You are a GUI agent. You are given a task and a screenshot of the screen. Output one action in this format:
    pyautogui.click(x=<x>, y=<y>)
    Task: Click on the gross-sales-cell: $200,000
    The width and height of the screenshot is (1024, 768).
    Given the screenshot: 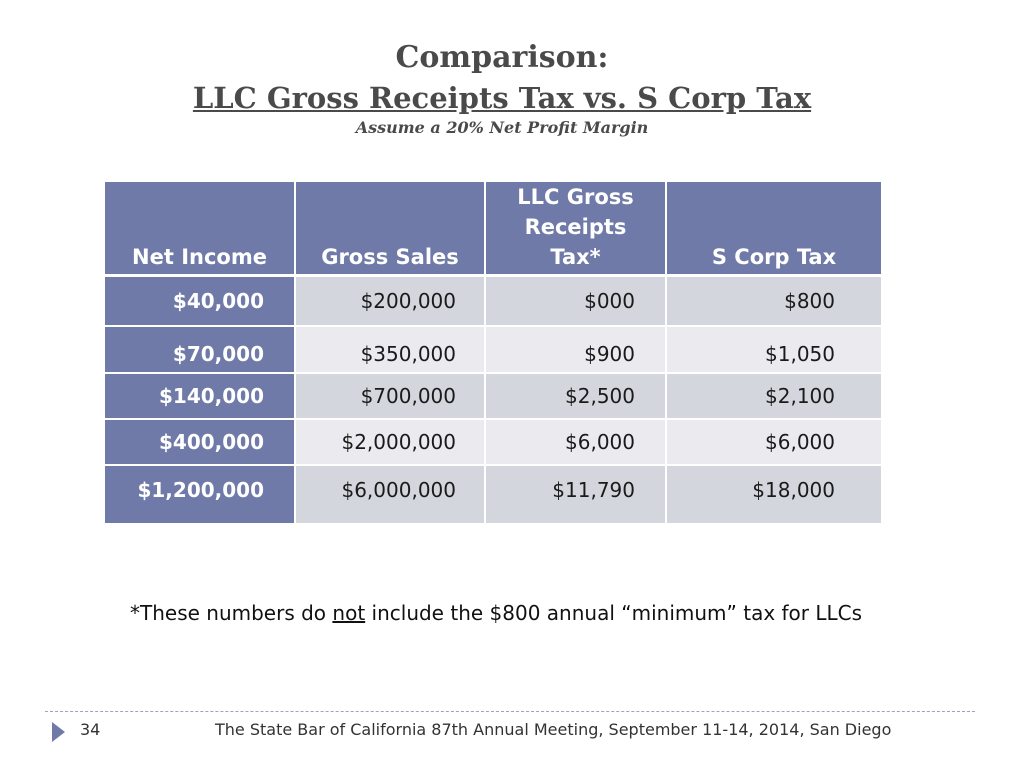 What is the action you would take?
    pyautogui.click(x=389, y=300)
    